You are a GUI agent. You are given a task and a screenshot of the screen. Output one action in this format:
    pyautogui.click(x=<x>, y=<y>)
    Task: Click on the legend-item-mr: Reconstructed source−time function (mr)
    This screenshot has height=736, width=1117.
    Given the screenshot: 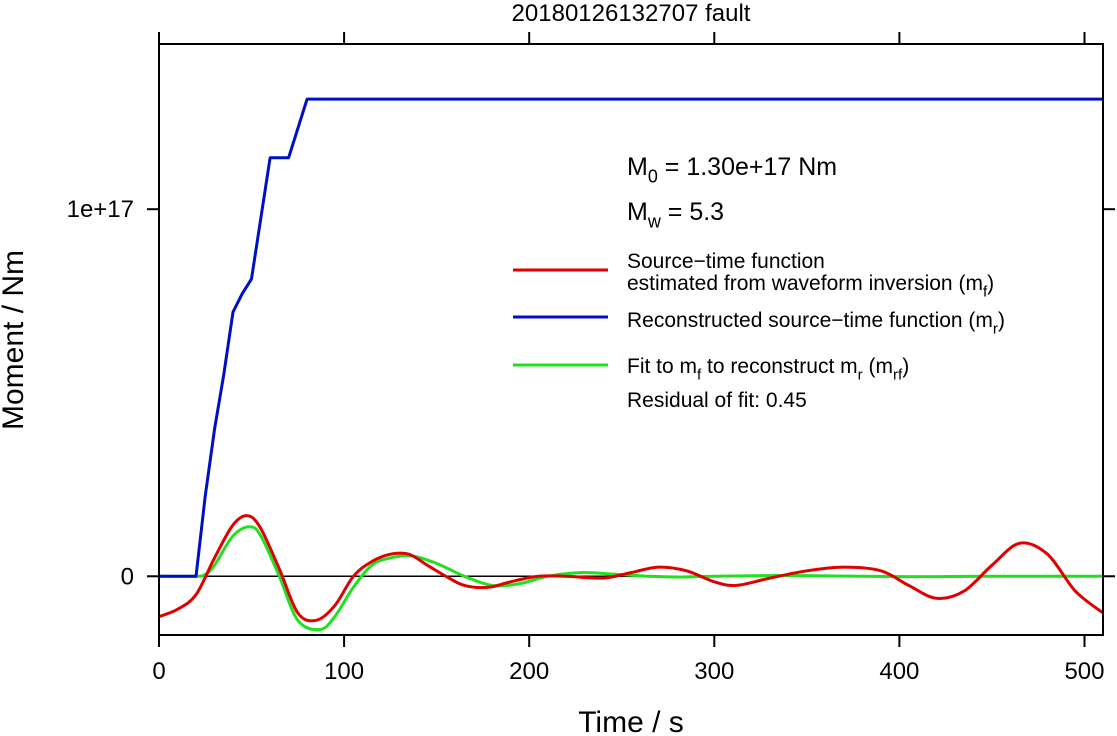 What is the action you would take?
    pyautogui.click(x=759, y=323)
    